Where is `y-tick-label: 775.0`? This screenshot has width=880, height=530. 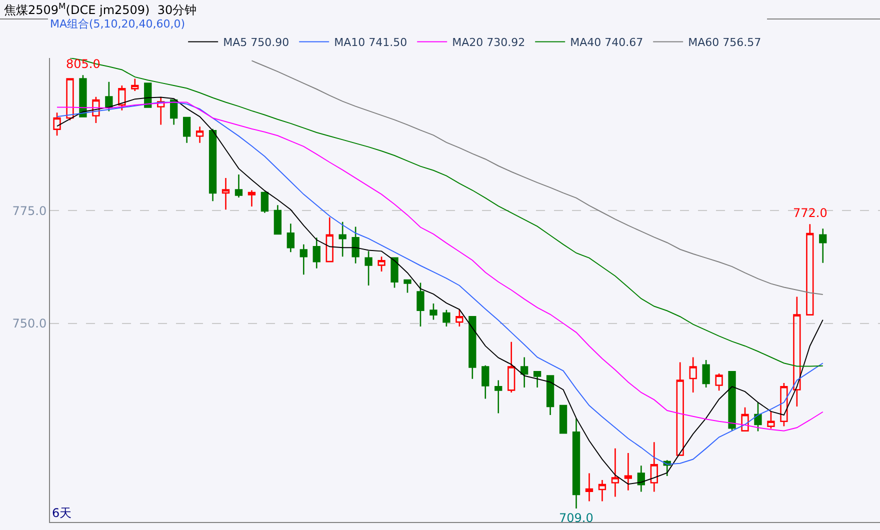
y-tick-label: 775.0 is located at coordinates (29, 211).